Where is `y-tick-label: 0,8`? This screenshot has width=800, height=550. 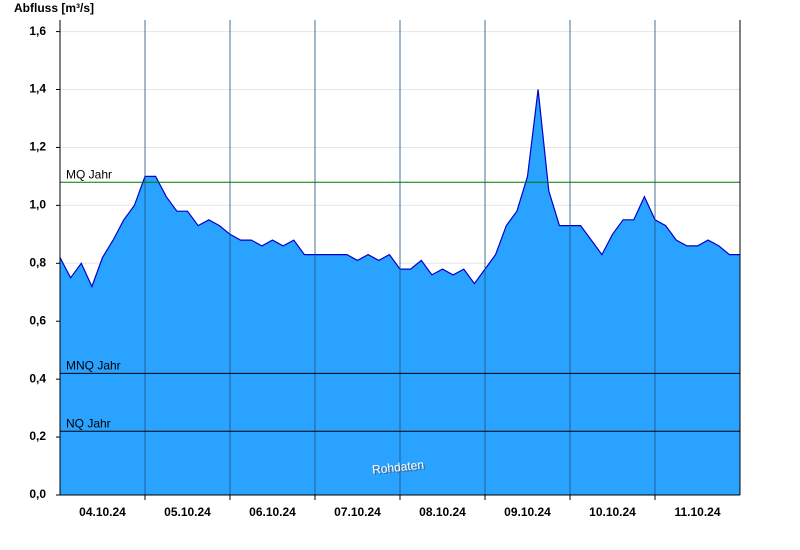 y-tick-label: 0,8 is located at coordinates (37, 262).